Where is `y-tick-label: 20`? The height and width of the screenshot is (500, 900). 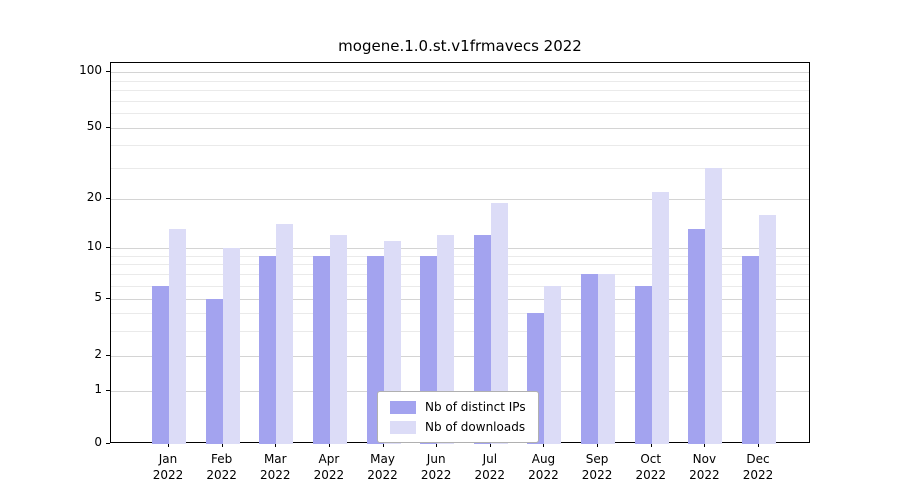
y-tick-label: 20 is located at coordinates (94, 197).